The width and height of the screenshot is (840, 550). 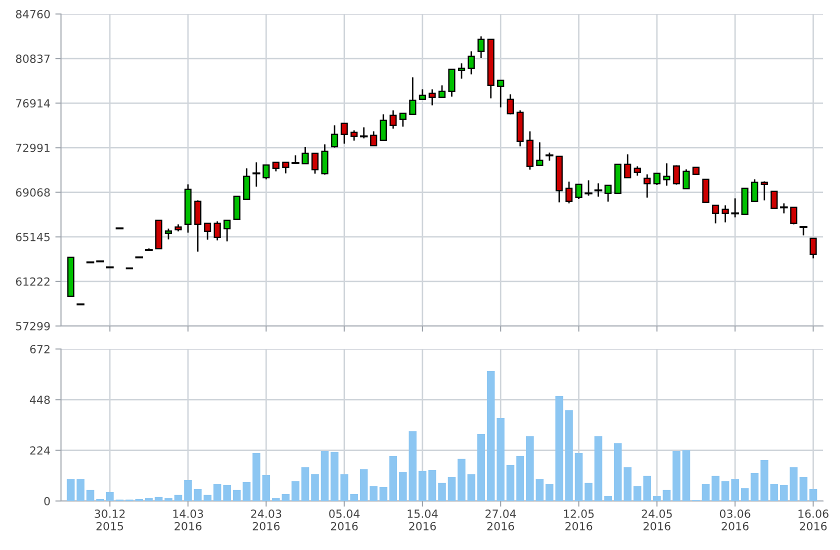 I want to click on x-tick-label: 03.06 2016, so click(x=735, y=520).